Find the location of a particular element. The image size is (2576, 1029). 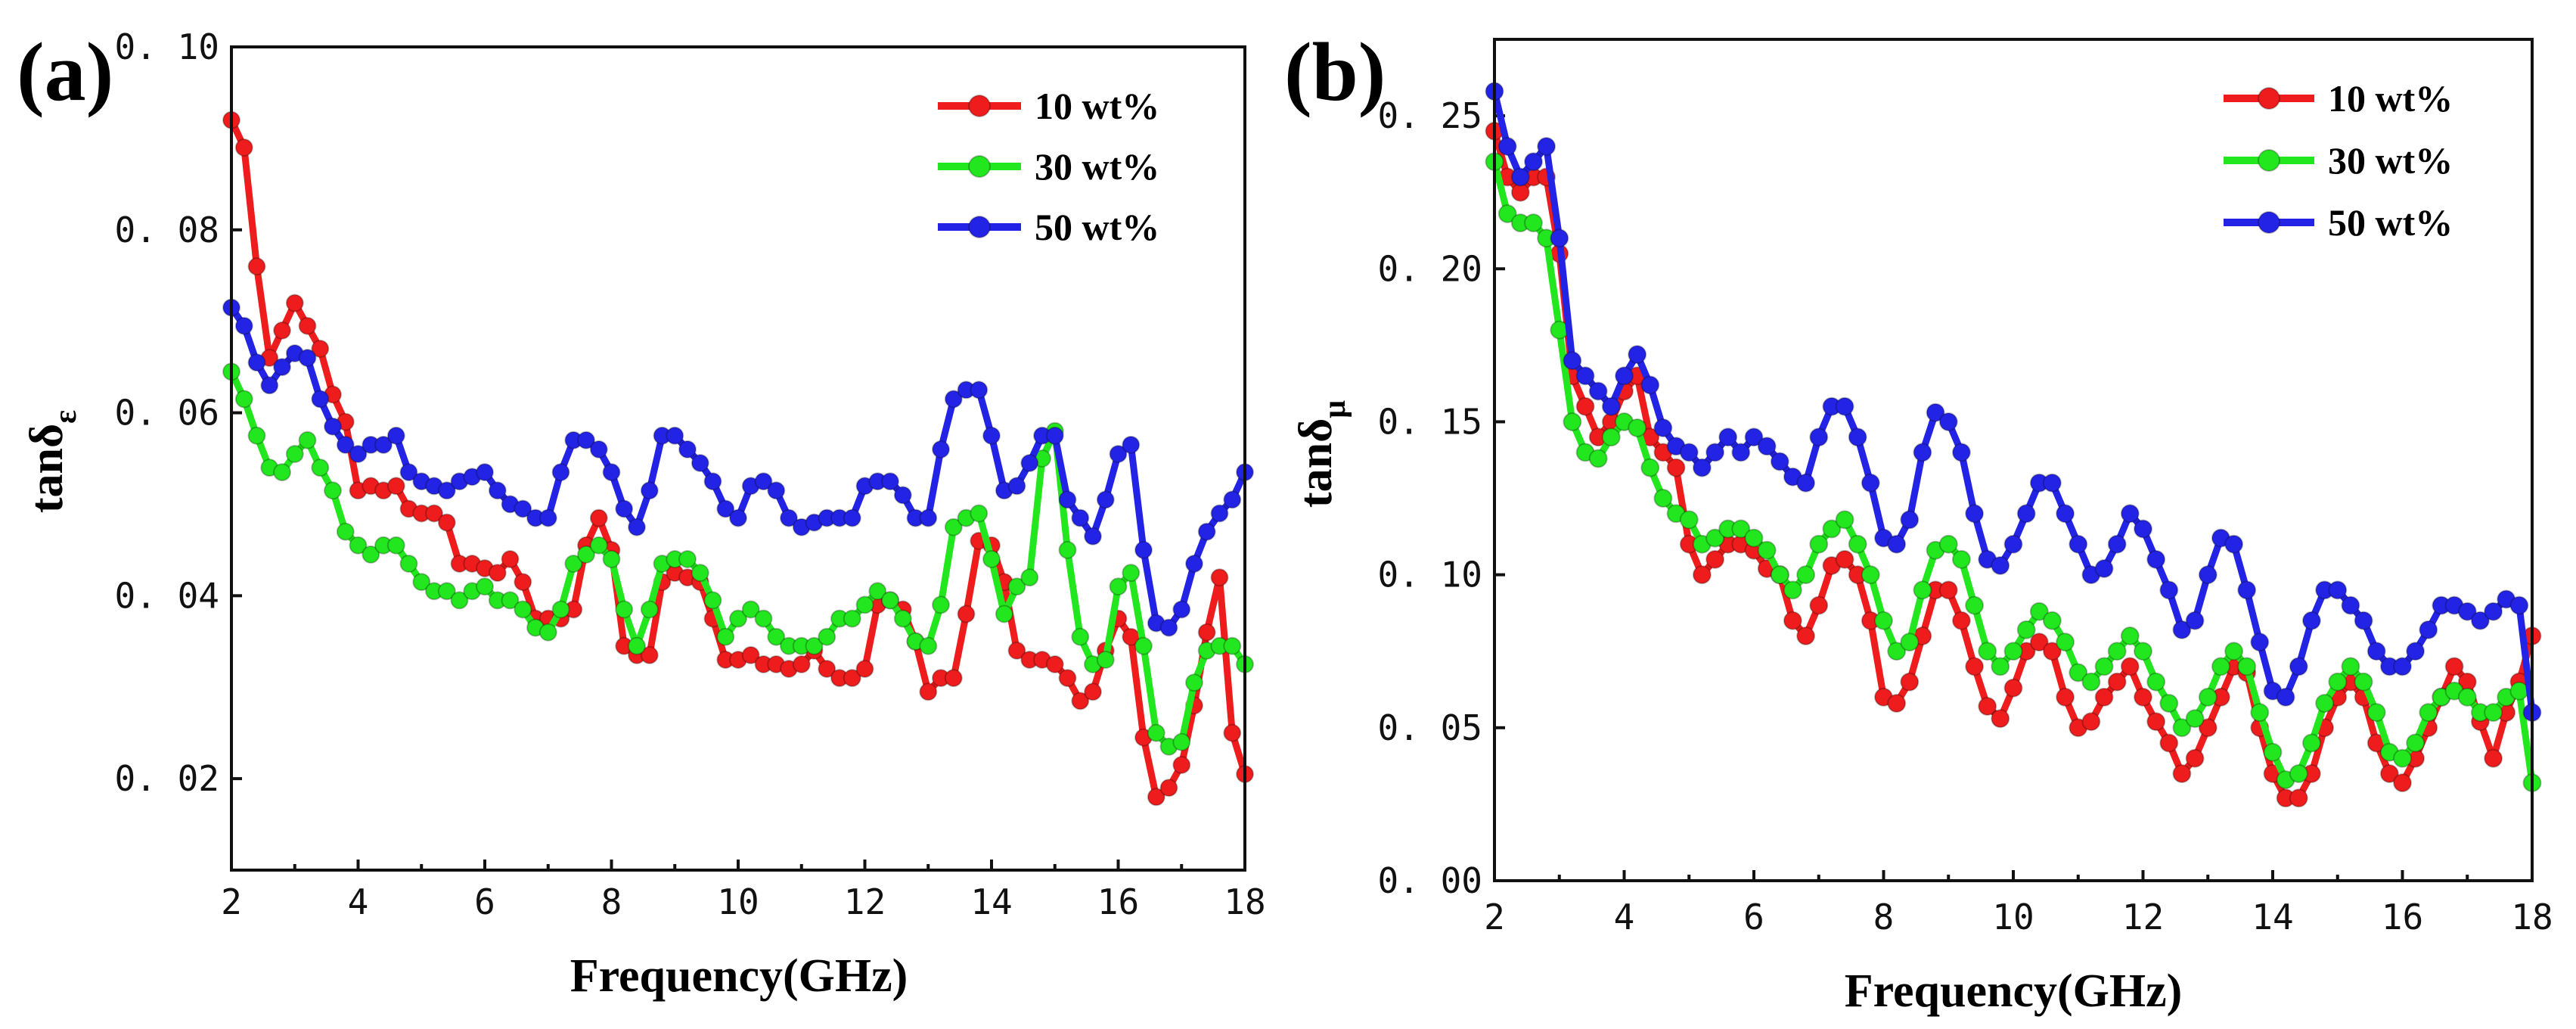

x-tick-label-b-5: 12 is located at coordinates (2143, 917).